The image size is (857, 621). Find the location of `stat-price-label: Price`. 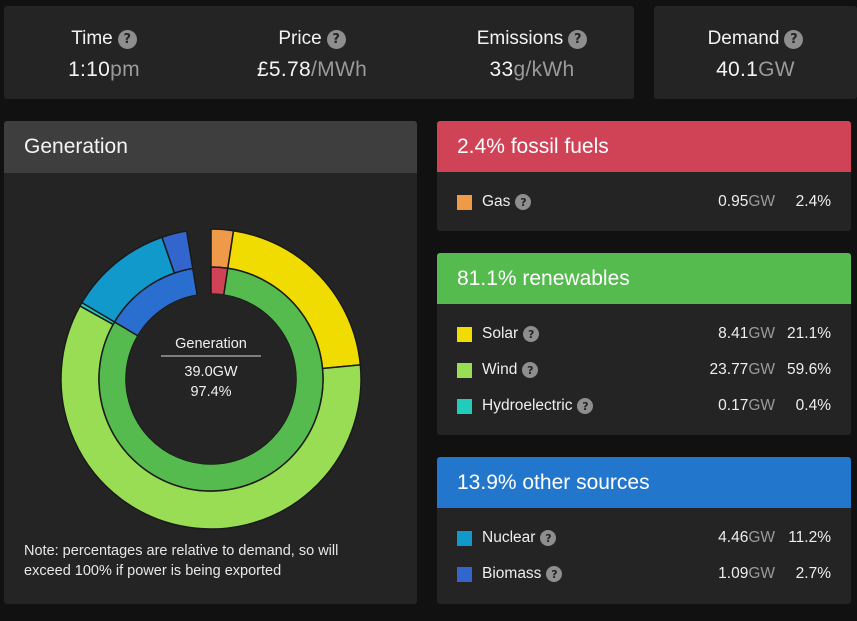

stat-price-label: Price is located at coordinates (300, 38).